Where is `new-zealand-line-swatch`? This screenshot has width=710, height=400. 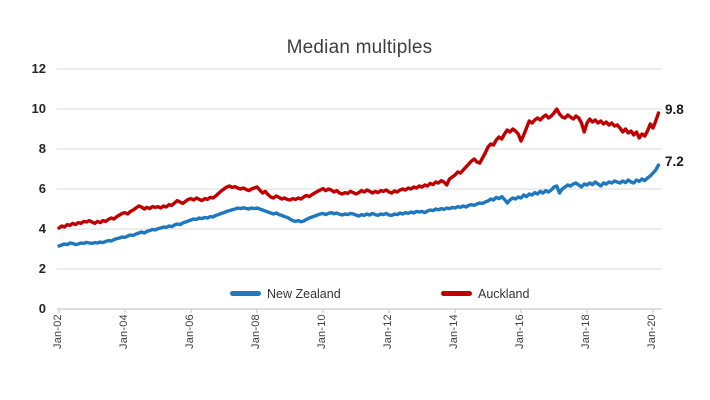 new-zealand-line-swatch is located at coordinates (245, 293).